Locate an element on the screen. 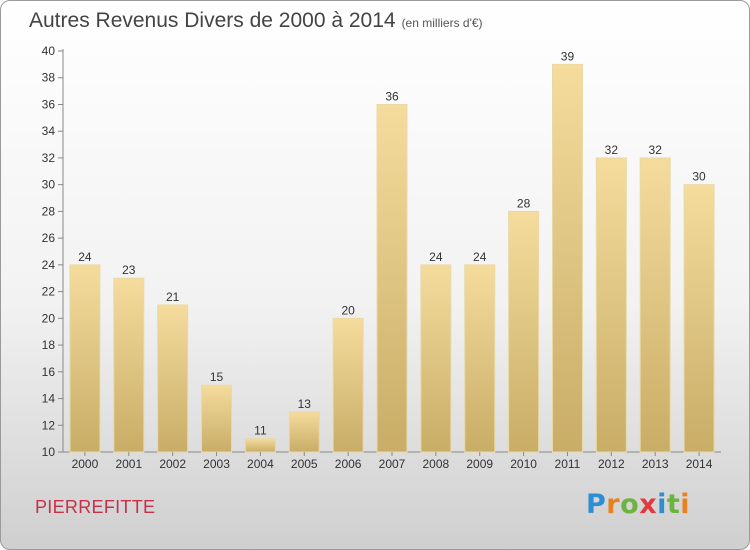 The width and height of the screenshot is (750, 550). x-tick-label: 2014 is located at coordinates (699, 464).